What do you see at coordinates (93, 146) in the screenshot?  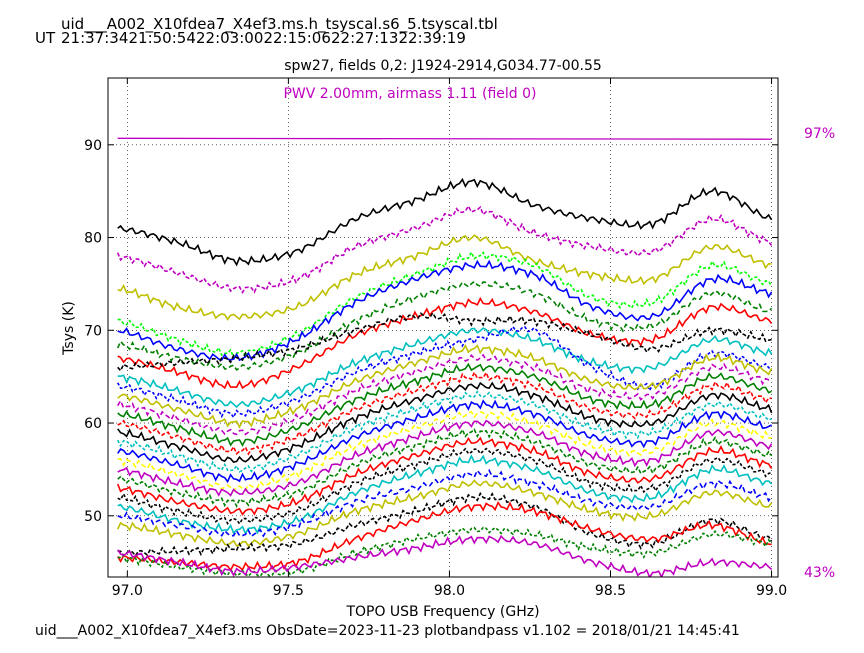 I see `y-tick-label: 90` at bounding box center [93, 146].